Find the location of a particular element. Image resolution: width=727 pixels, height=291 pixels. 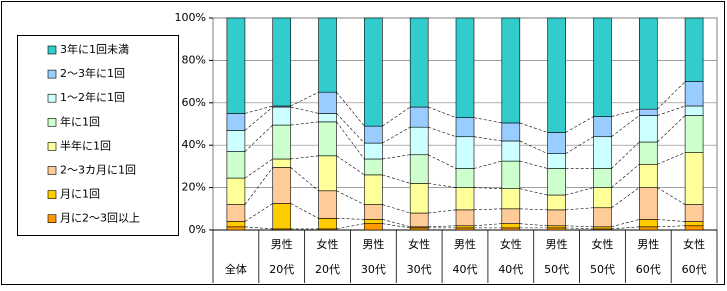

legend-label: 2〜3カ月に1回 is located at coordinates (98, 170).